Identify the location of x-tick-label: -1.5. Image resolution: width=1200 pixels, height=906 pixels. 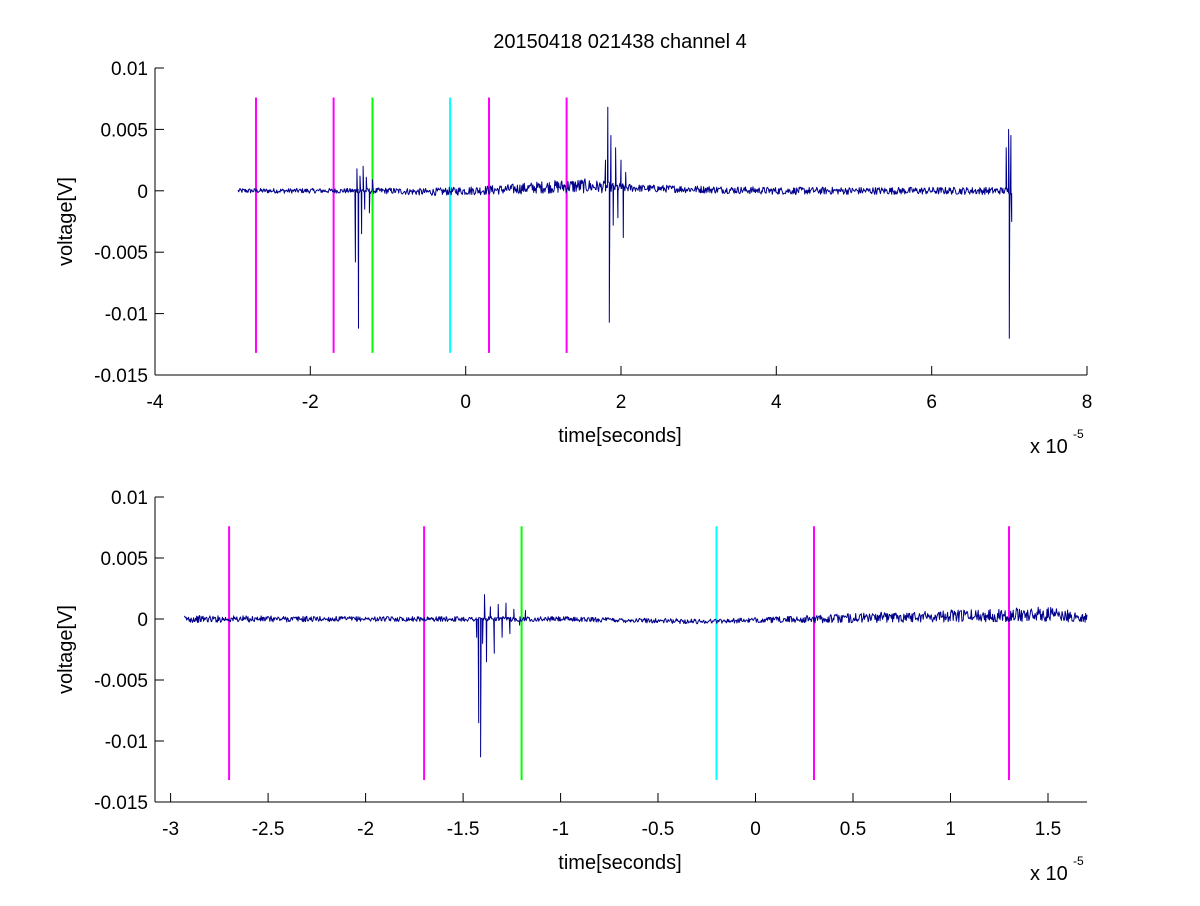
(463, 829).